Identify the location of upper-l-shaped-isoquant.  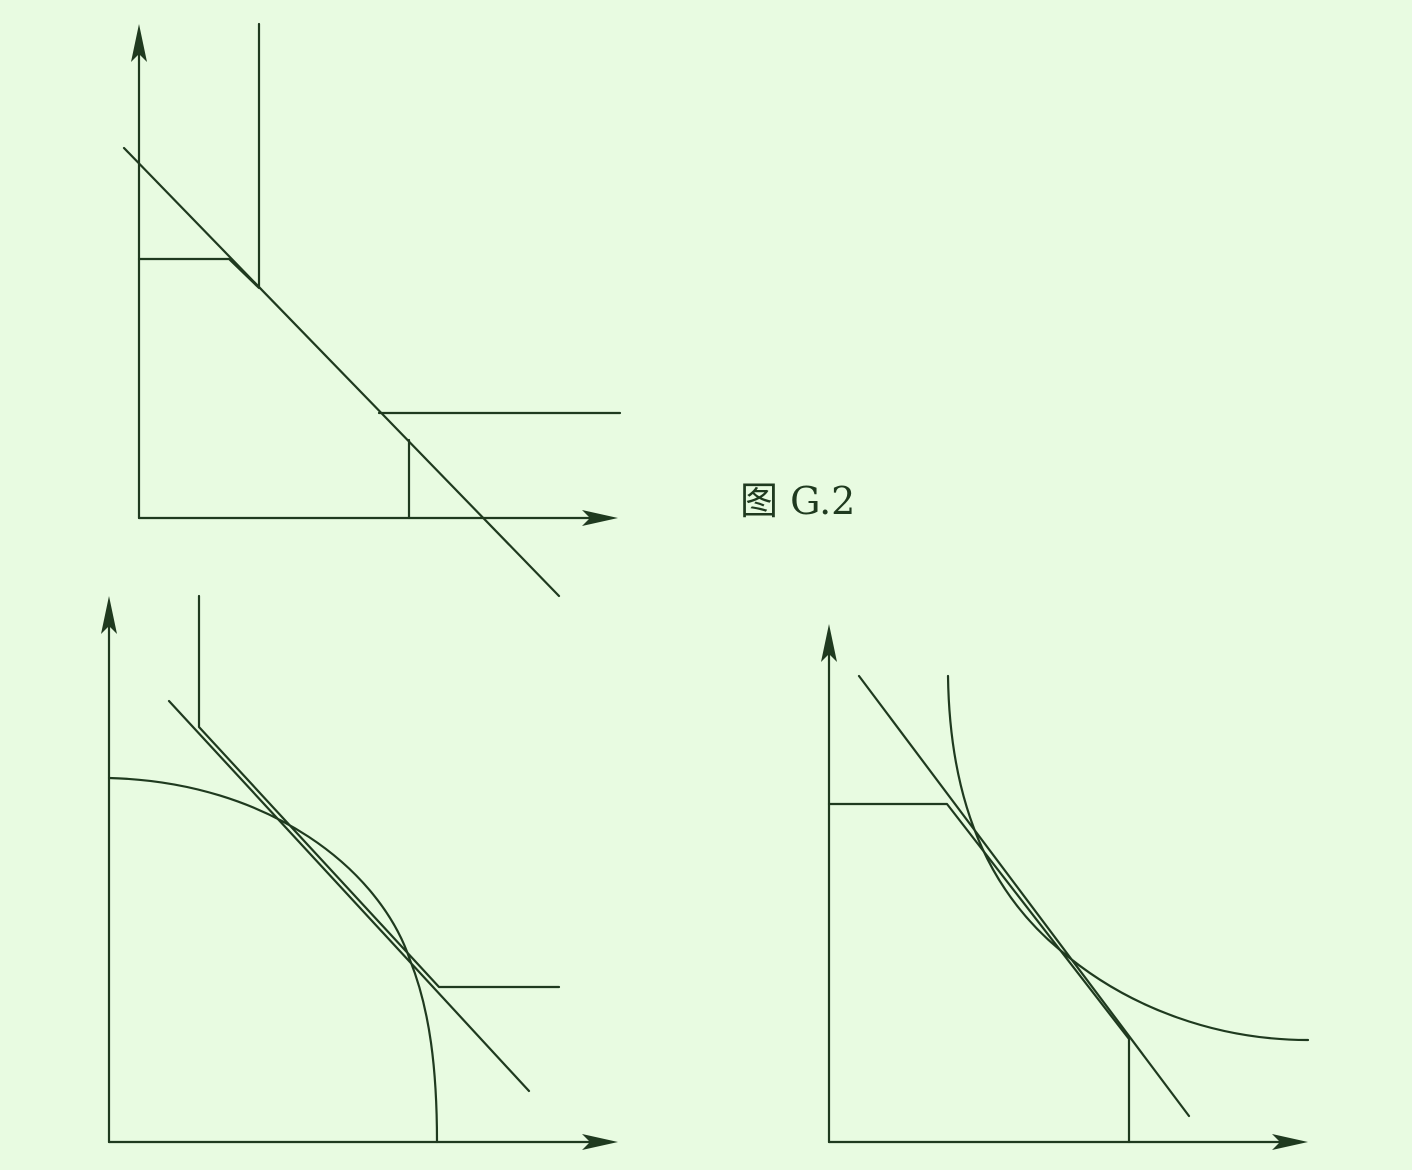
(199, 156).